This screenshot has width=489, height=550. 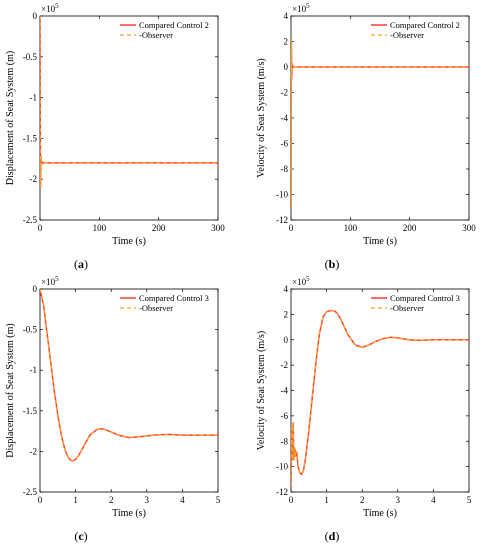 I want to click on panel-label: (d), so click(x=332, y=536).